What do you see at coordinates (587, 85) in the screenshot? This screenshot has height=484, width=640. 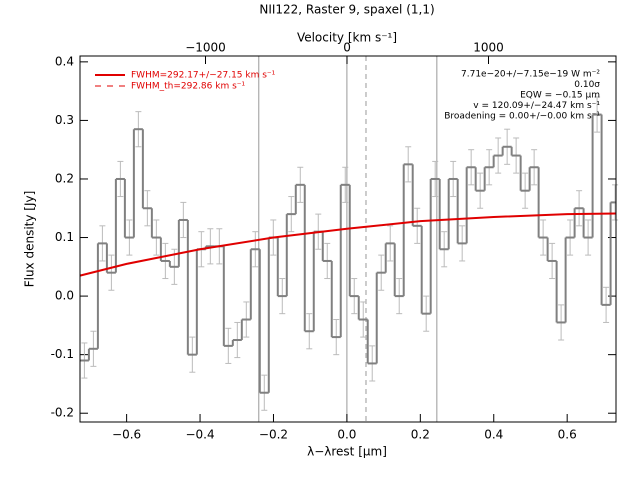 I see `annotation: 0.10σ` at bounding box center [587, 85].